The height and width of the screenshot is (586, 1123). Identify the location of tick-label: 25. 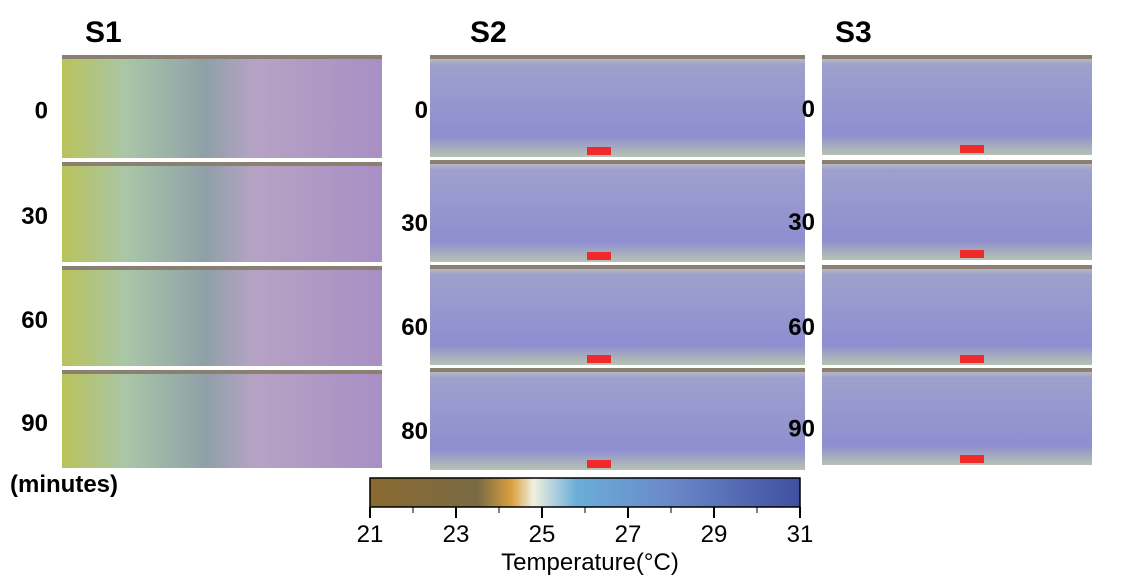
(542, 534).